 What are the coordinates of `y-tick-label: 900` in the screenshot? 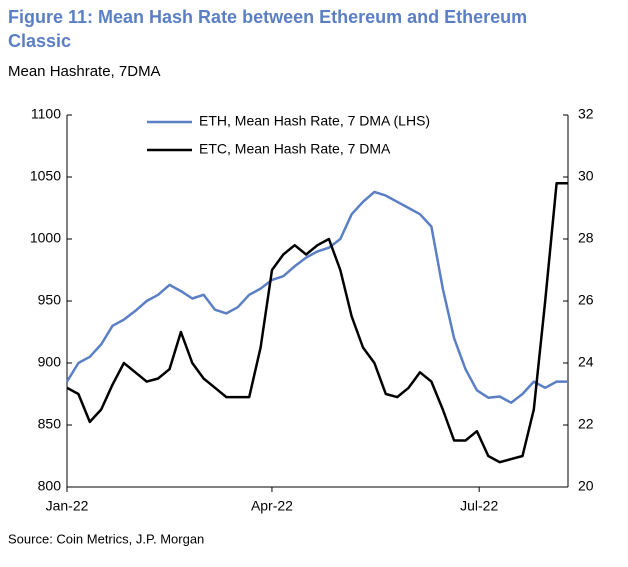 It's located at (50, 362).